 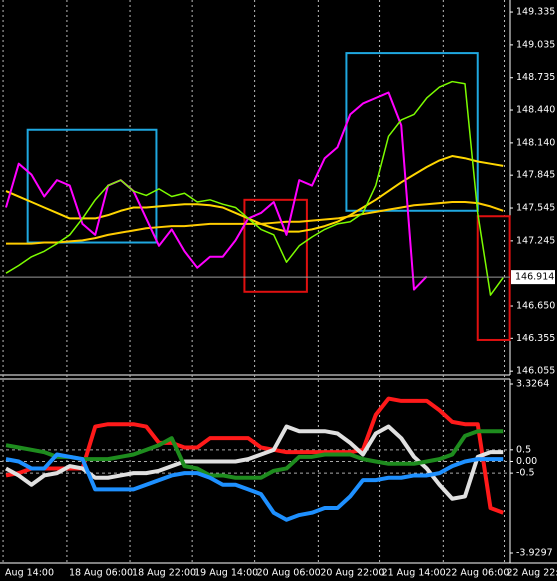 What do you see at coordinates (535, 371) in the screenshot?
I see `y-tick-label: 146.055` at bounding box center [535, 371].